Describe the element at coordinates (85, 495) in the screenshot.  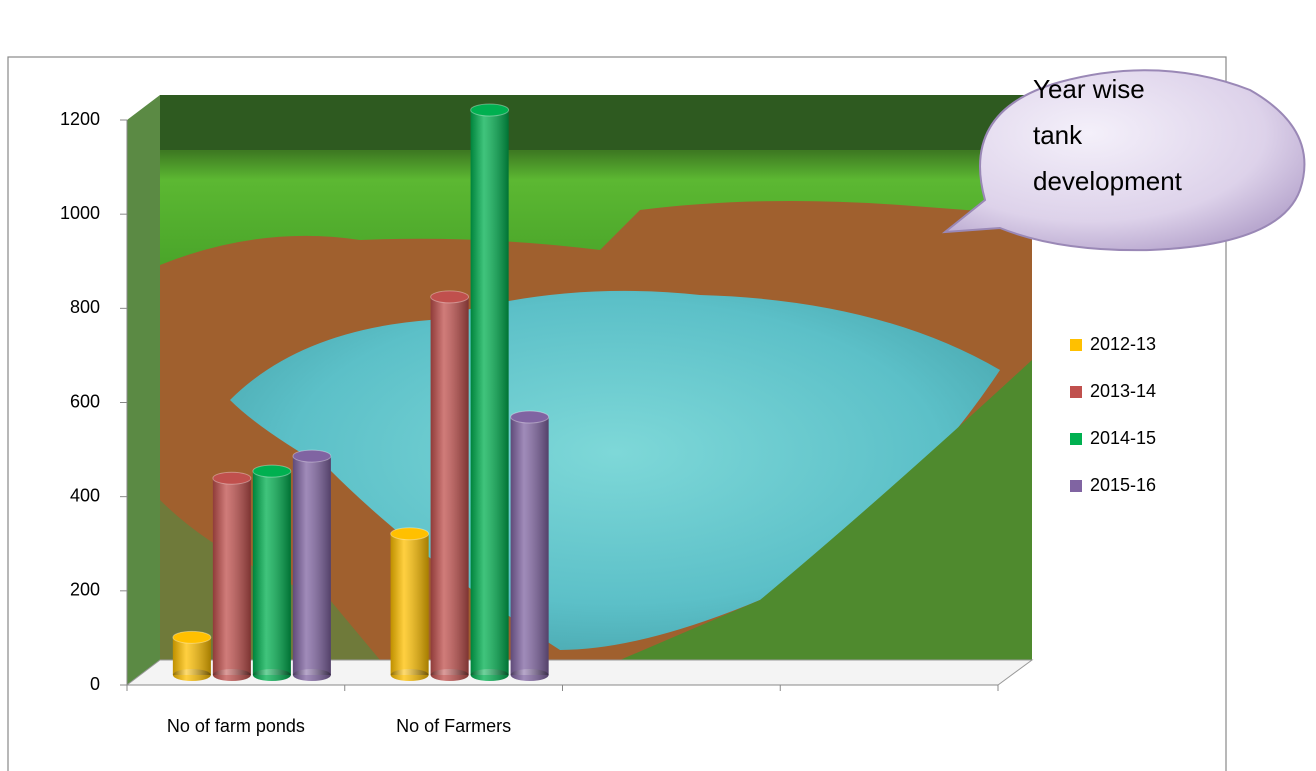
I see `y-tick-label: 400` at that location.